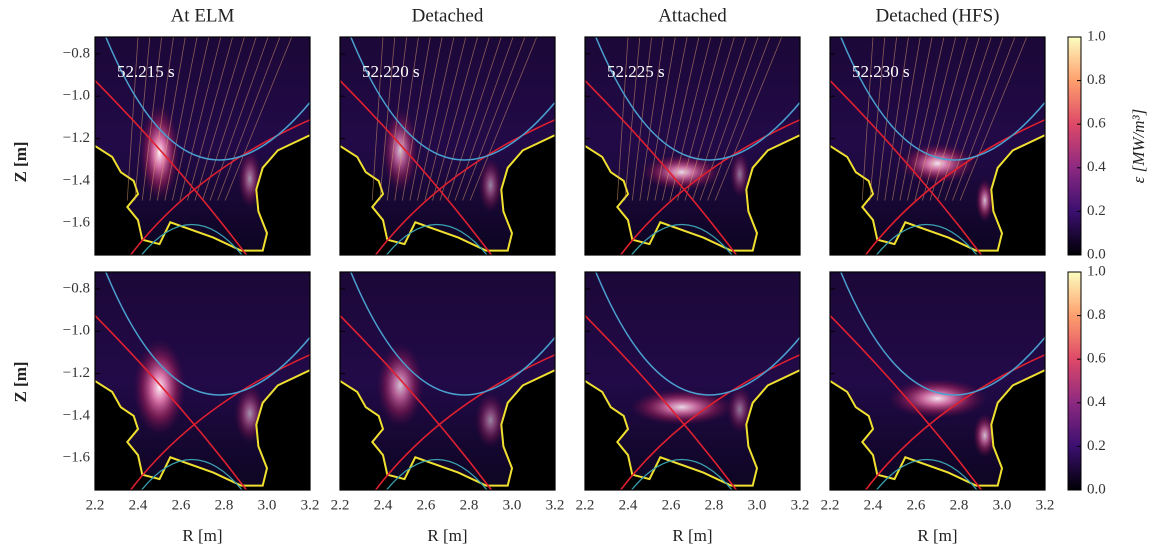 Image resolution: width=1152 pixels, height=550 pixels. What do you see at coordinates (77, 415) in the screenshot?
I see `y-tick-label: −1.4` at bounding box center [77, 415].